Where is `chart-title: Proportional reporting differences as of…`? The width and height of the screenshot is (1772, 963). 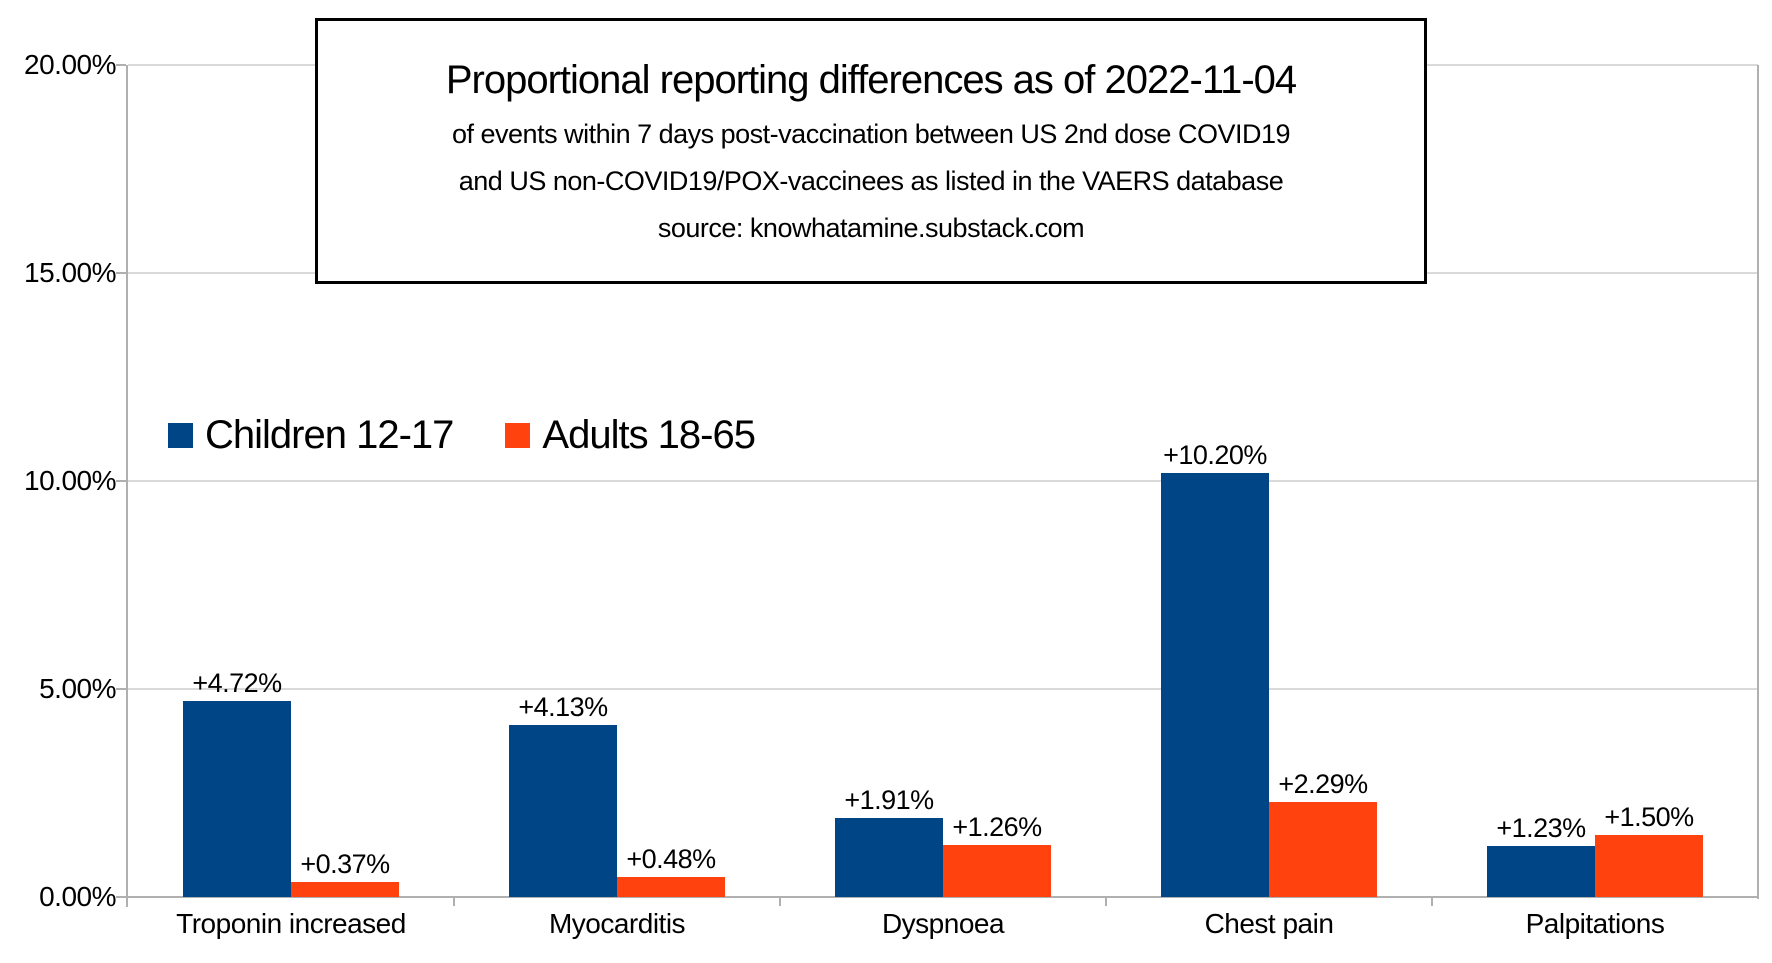 chart-title: Proportional reporting differences as of… is located at coordinates (871, 80).